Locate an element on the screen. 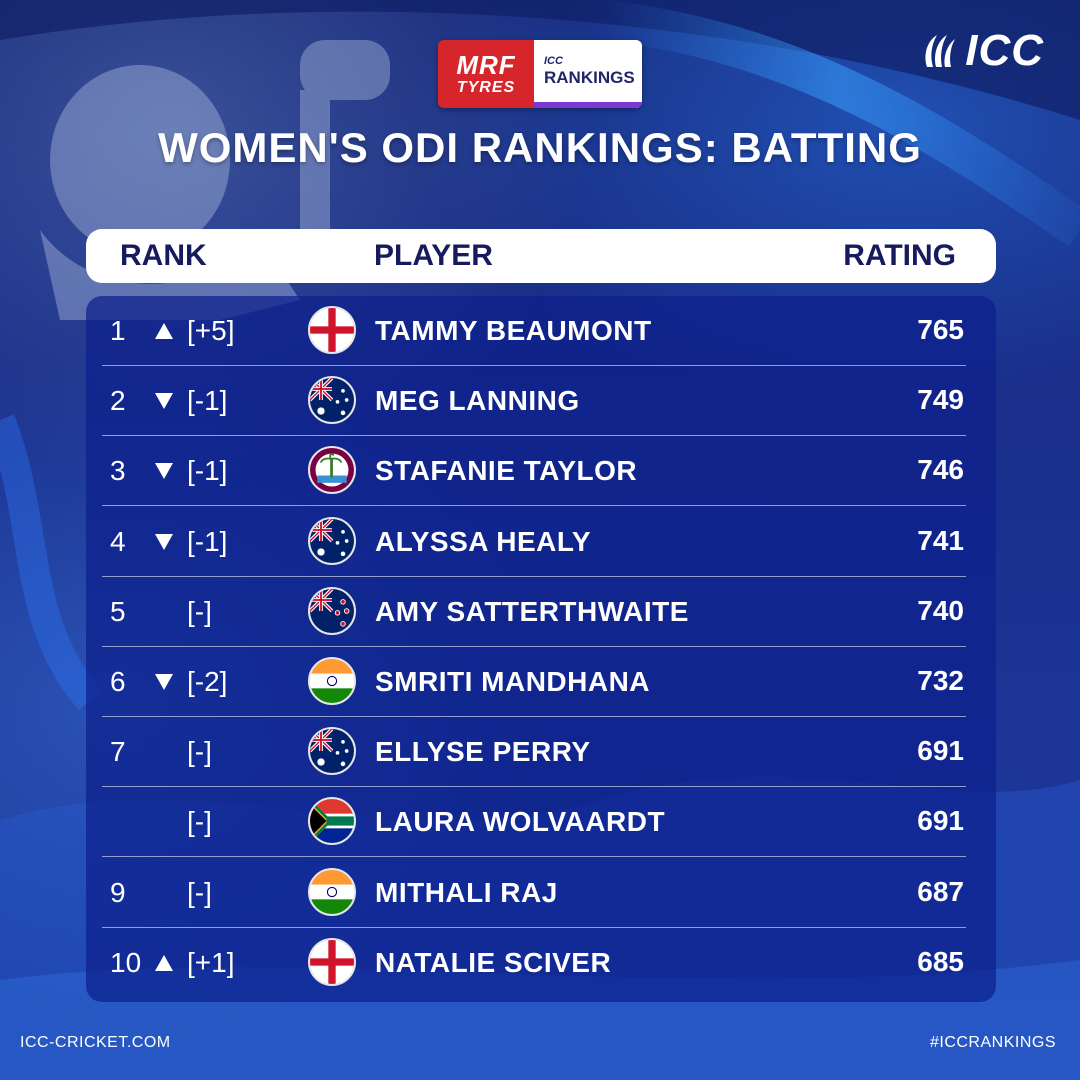 This screenshot has height=1080, width=1080. icc-rankings-logo: ICC RANKINGS is located at coordinates (588, 74).